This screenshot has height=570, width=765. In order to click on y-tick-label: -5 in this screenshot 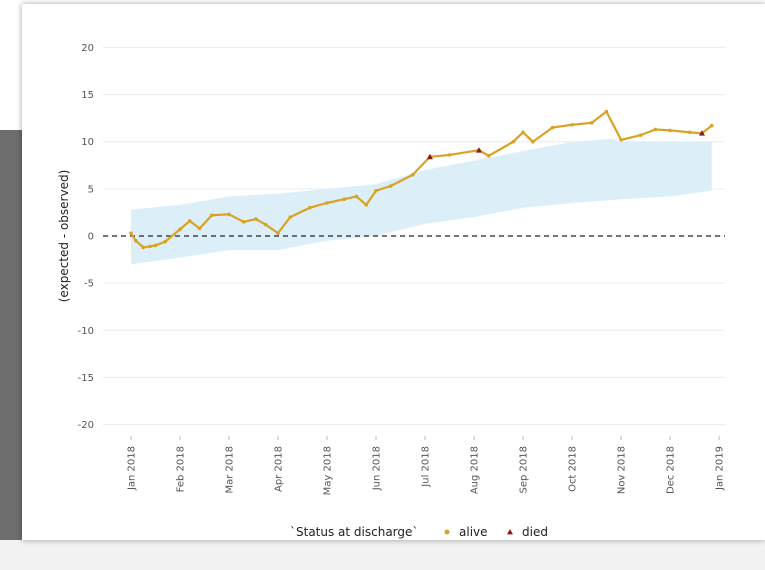, I will do `click(89, 284)`.